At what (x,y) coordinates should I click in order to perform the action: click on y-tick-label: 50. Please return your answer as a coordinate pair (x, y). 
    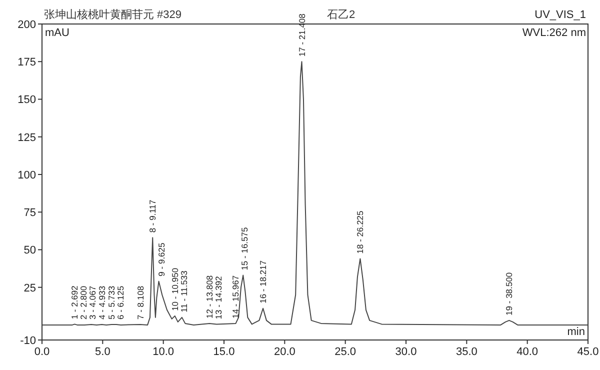
    Looking at the image, I should click on (30, 250).